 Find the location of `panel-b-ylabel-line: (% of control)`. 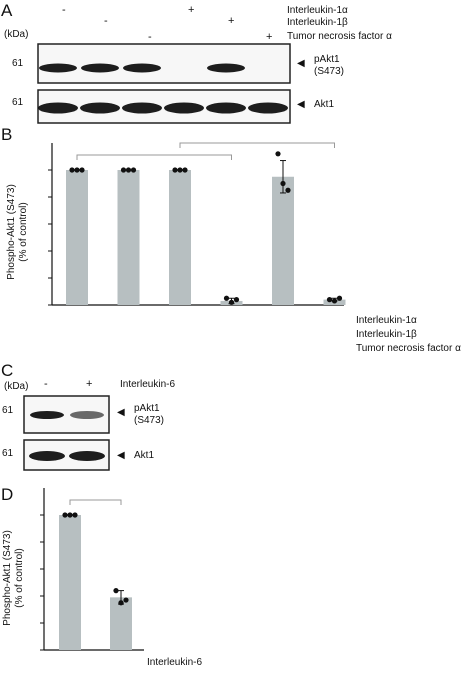

panel-b-ylabel-line: (% of control) is located at coordinates (23, 231).